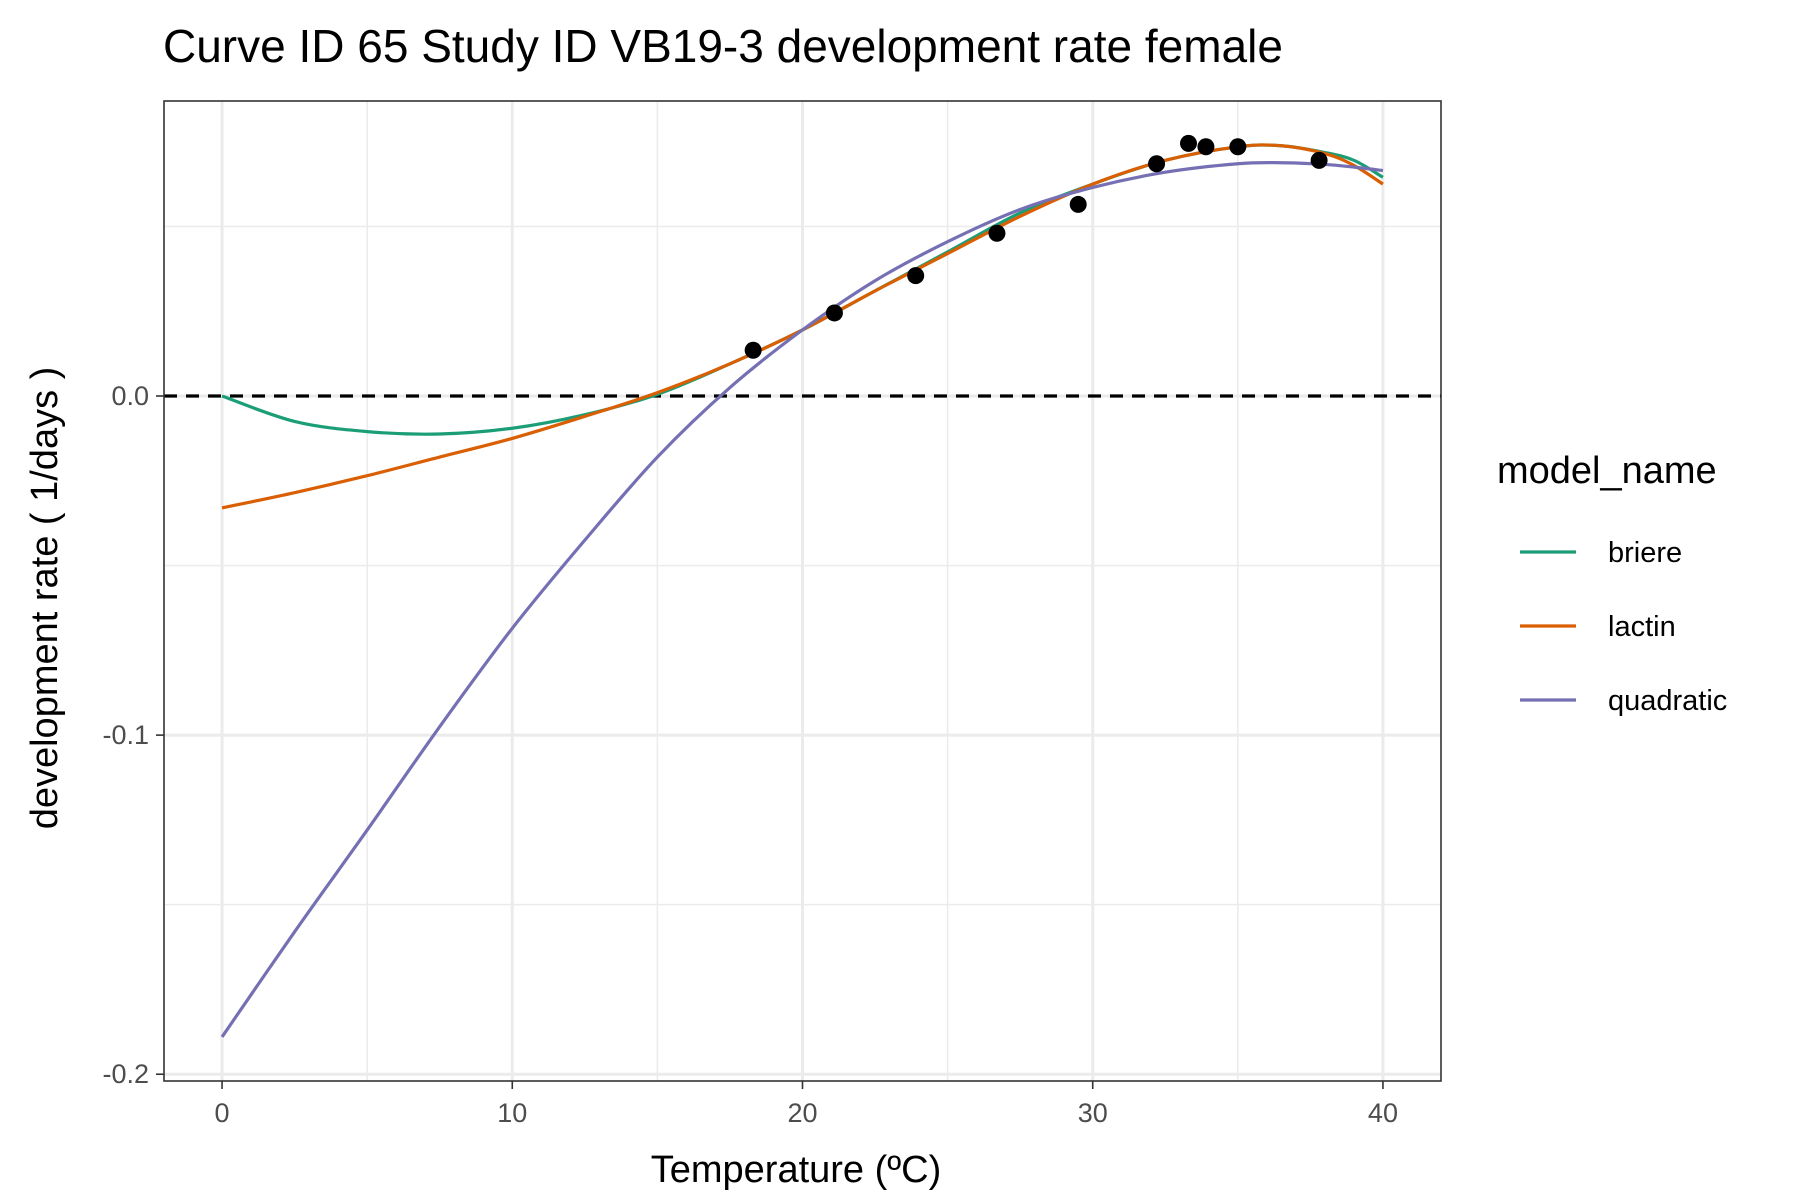  I want to click on y-axis-title: development rate ( 1/days ), so click(45, 598).